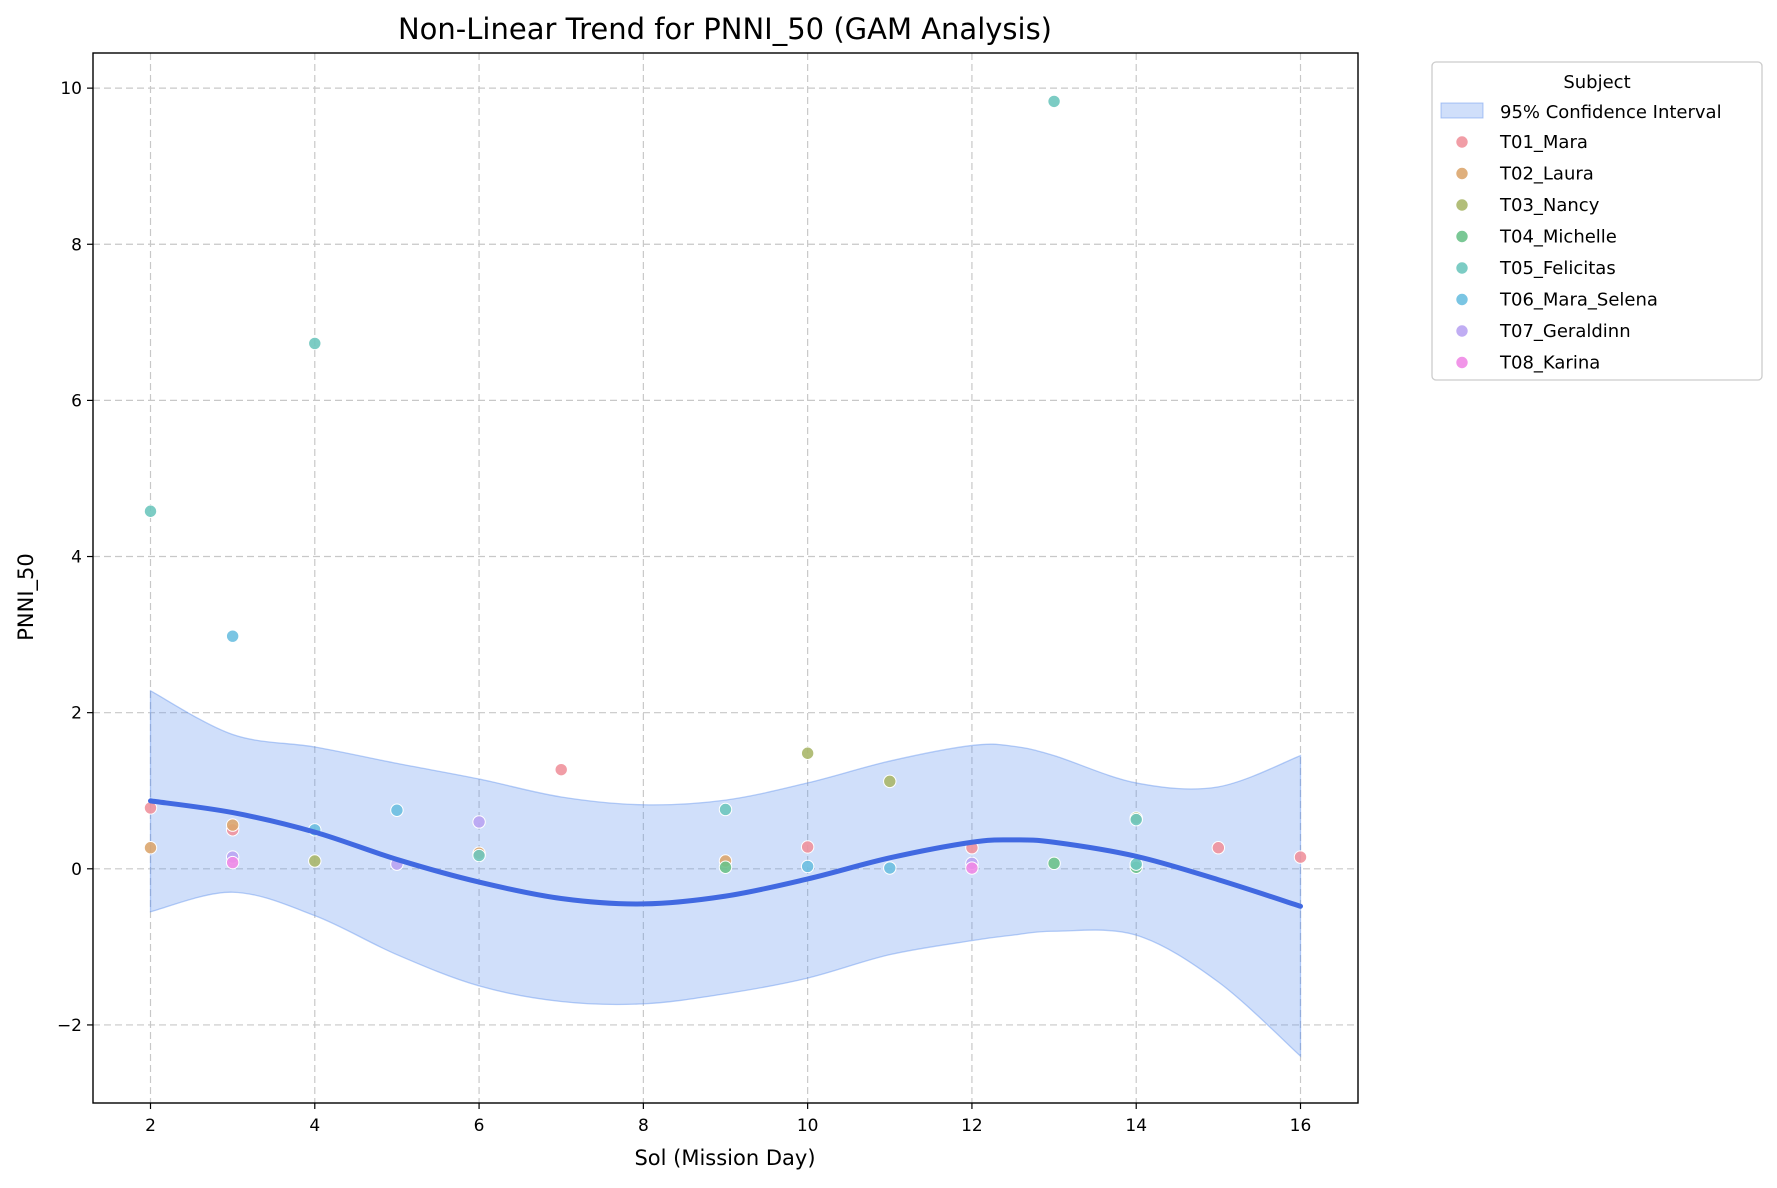  I want to click on legend-label: T05_Felicitas, so click(1557, 268).